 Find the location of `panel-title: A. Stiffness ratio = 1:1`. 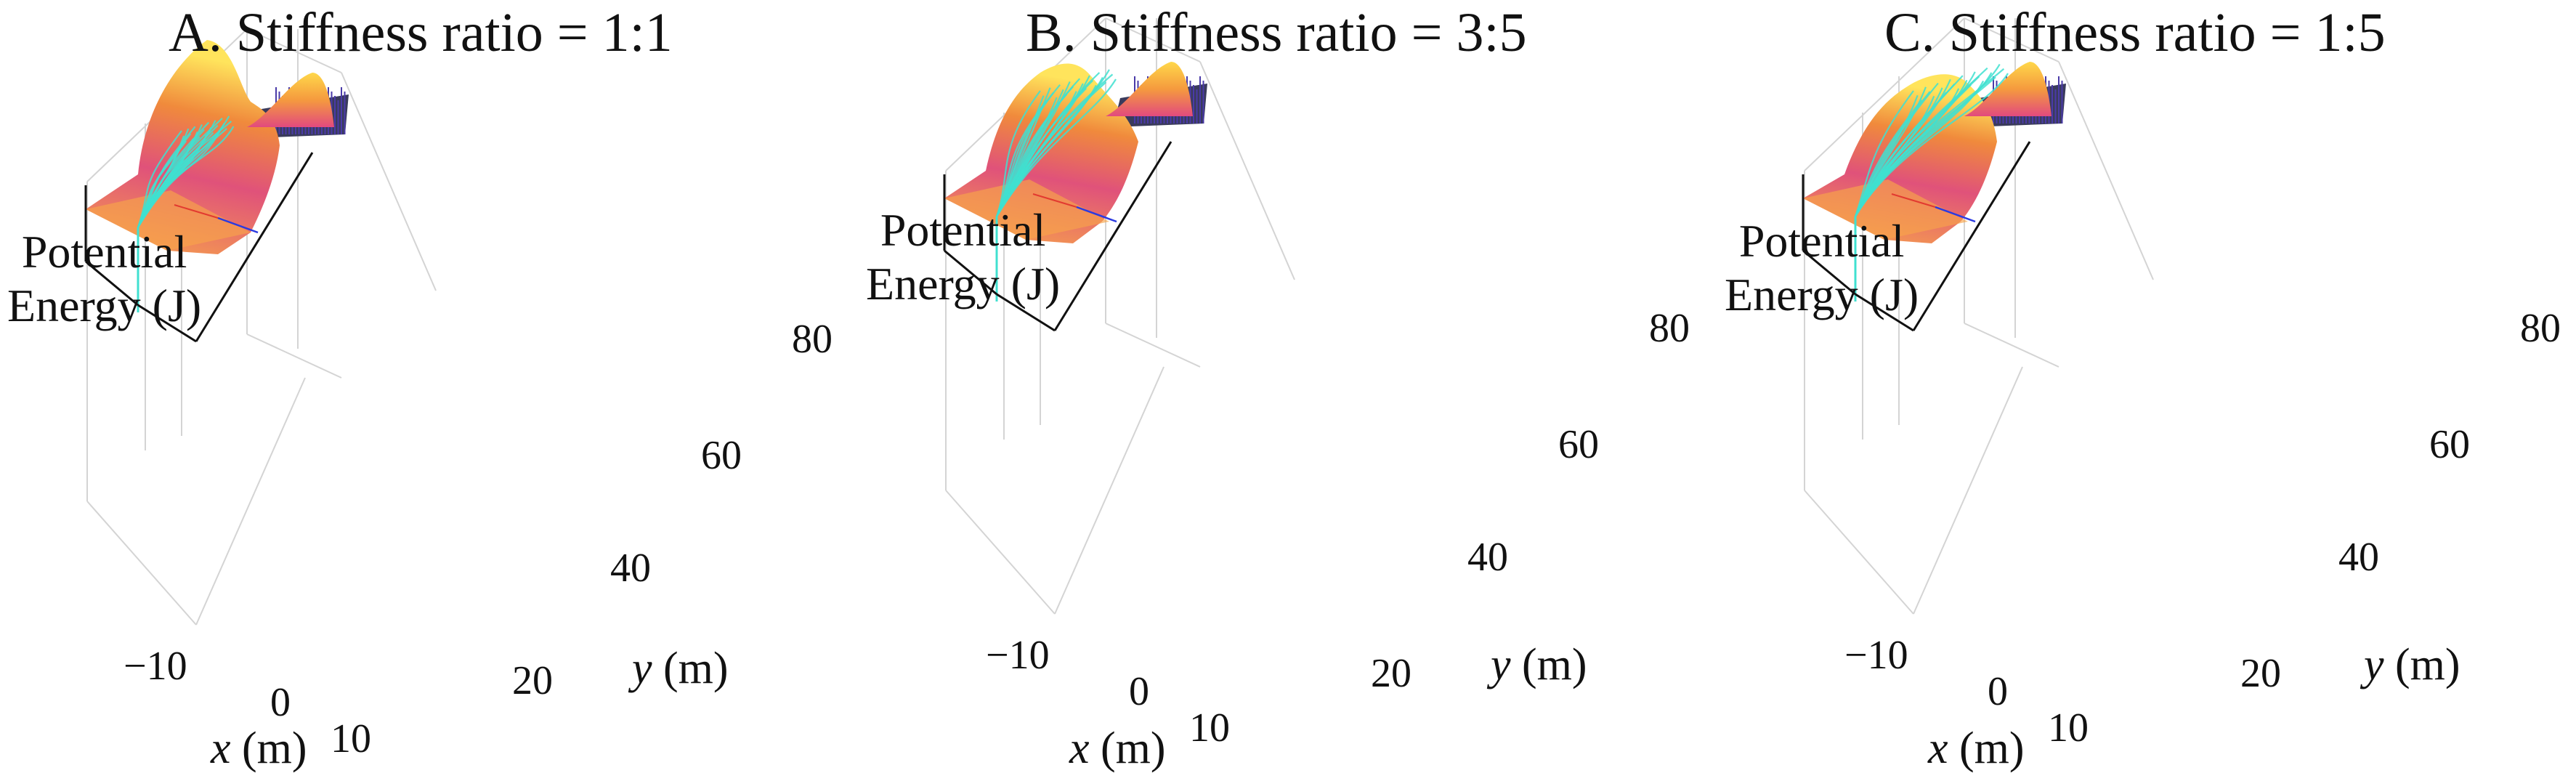

panel-title: A. Stiffness ratio = 1:1 is located at coordinates (421, 32).